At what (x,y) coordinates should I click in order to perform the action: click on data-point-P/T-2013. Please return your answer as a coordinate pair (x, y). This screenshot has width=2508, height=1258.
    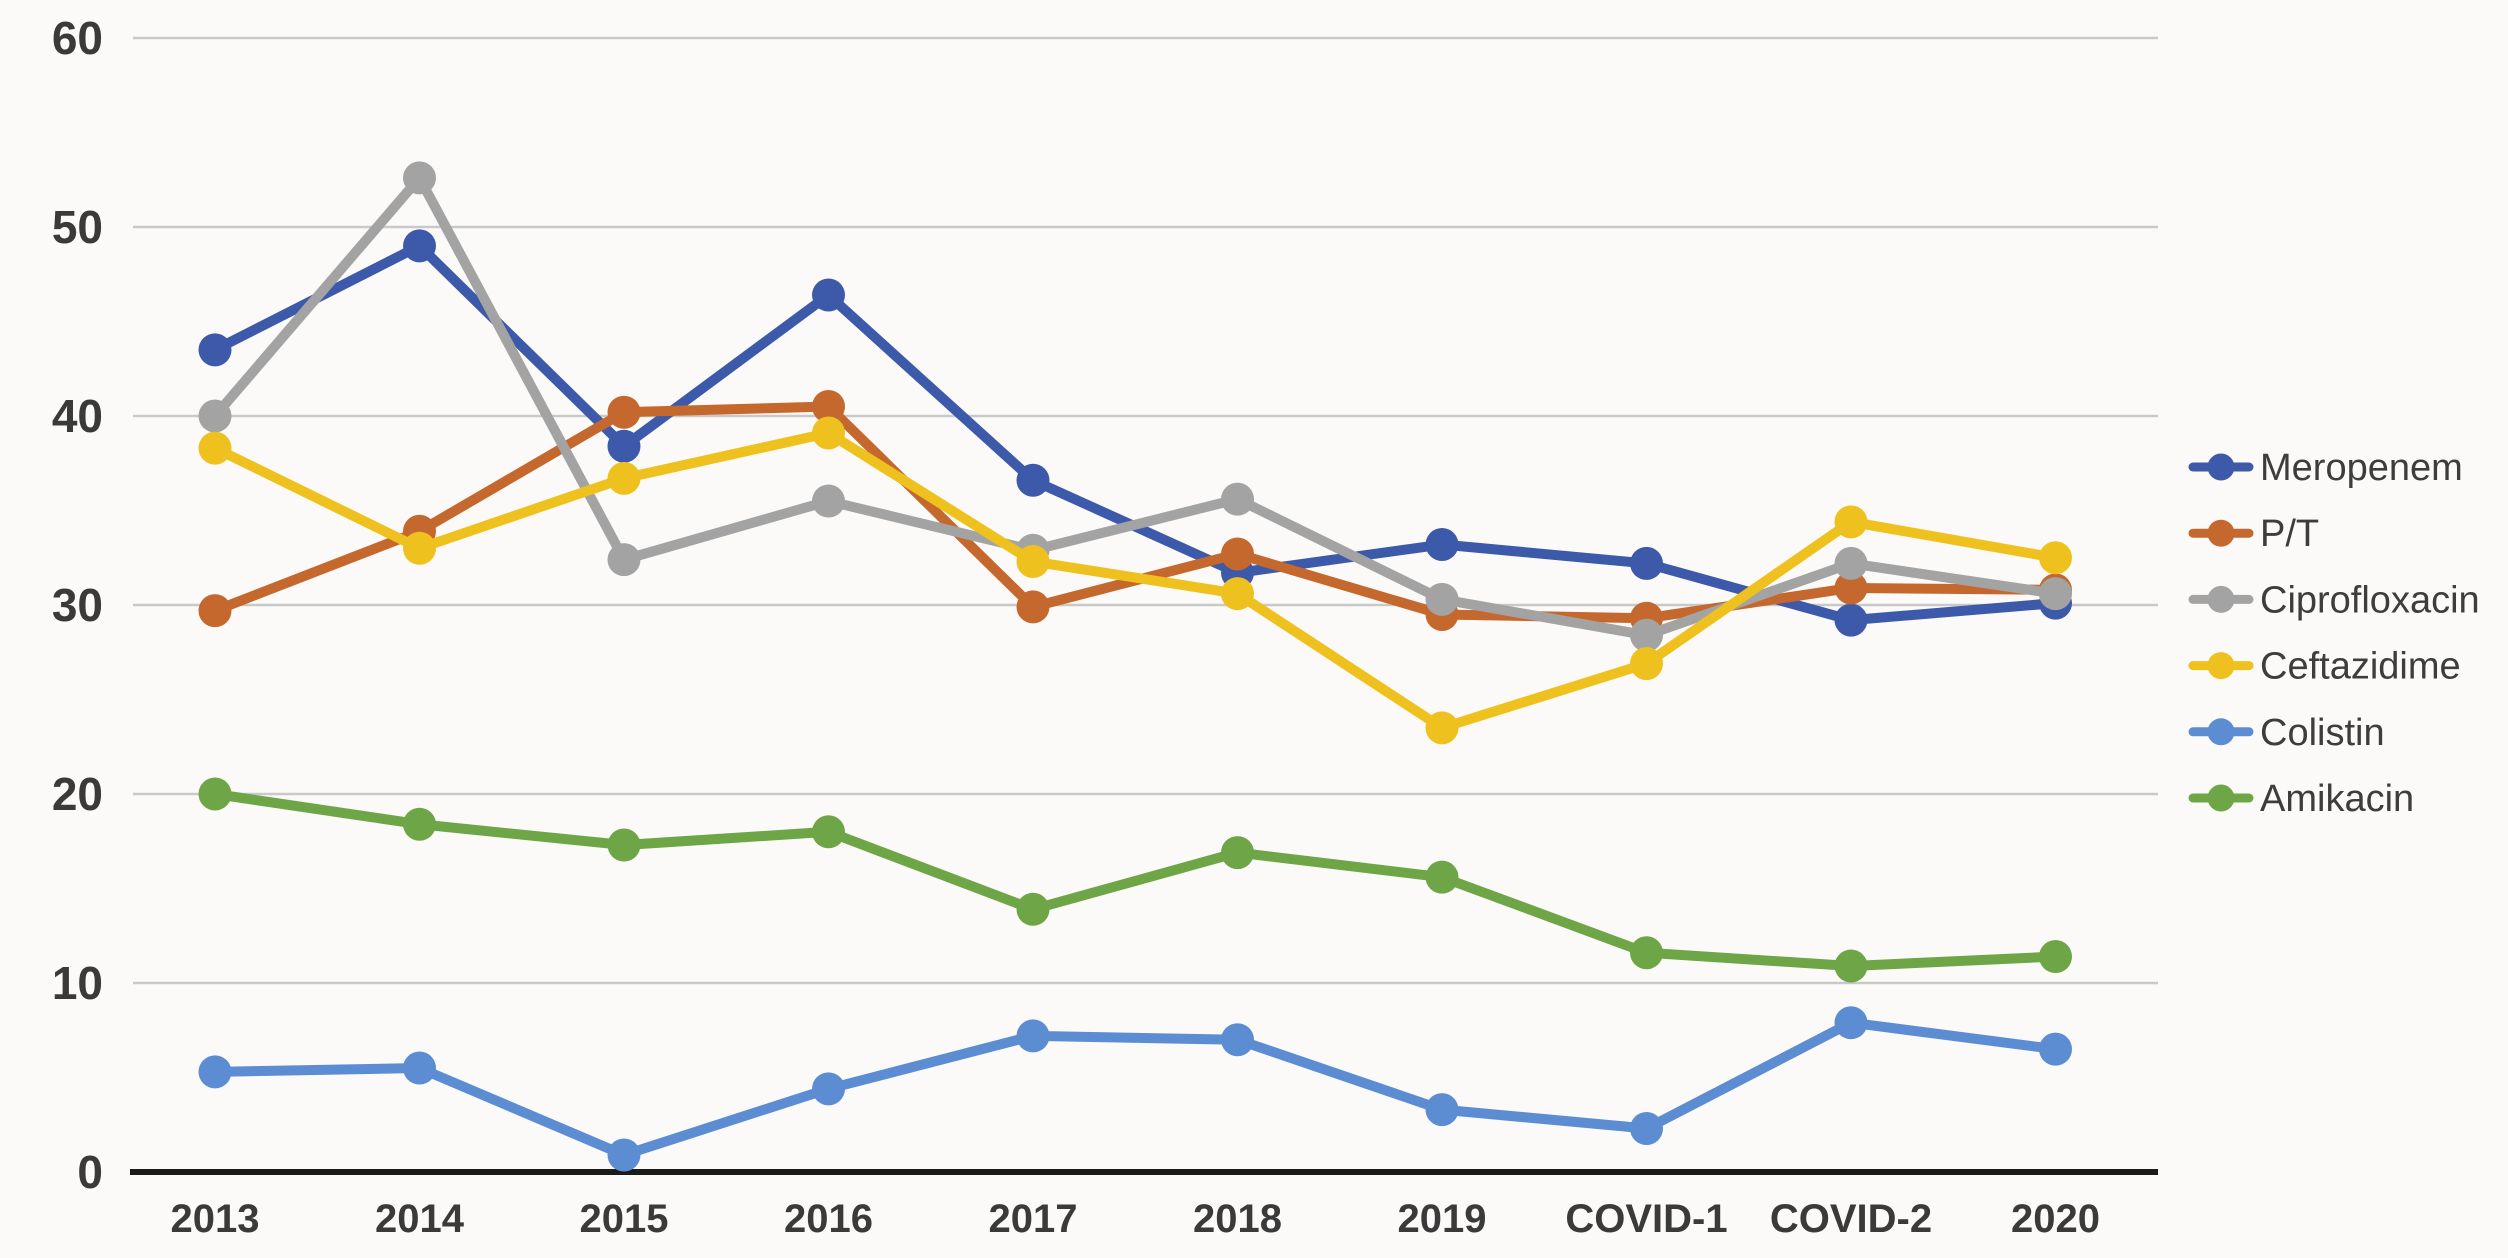
    Looking at the image, I should click on (215, 611).